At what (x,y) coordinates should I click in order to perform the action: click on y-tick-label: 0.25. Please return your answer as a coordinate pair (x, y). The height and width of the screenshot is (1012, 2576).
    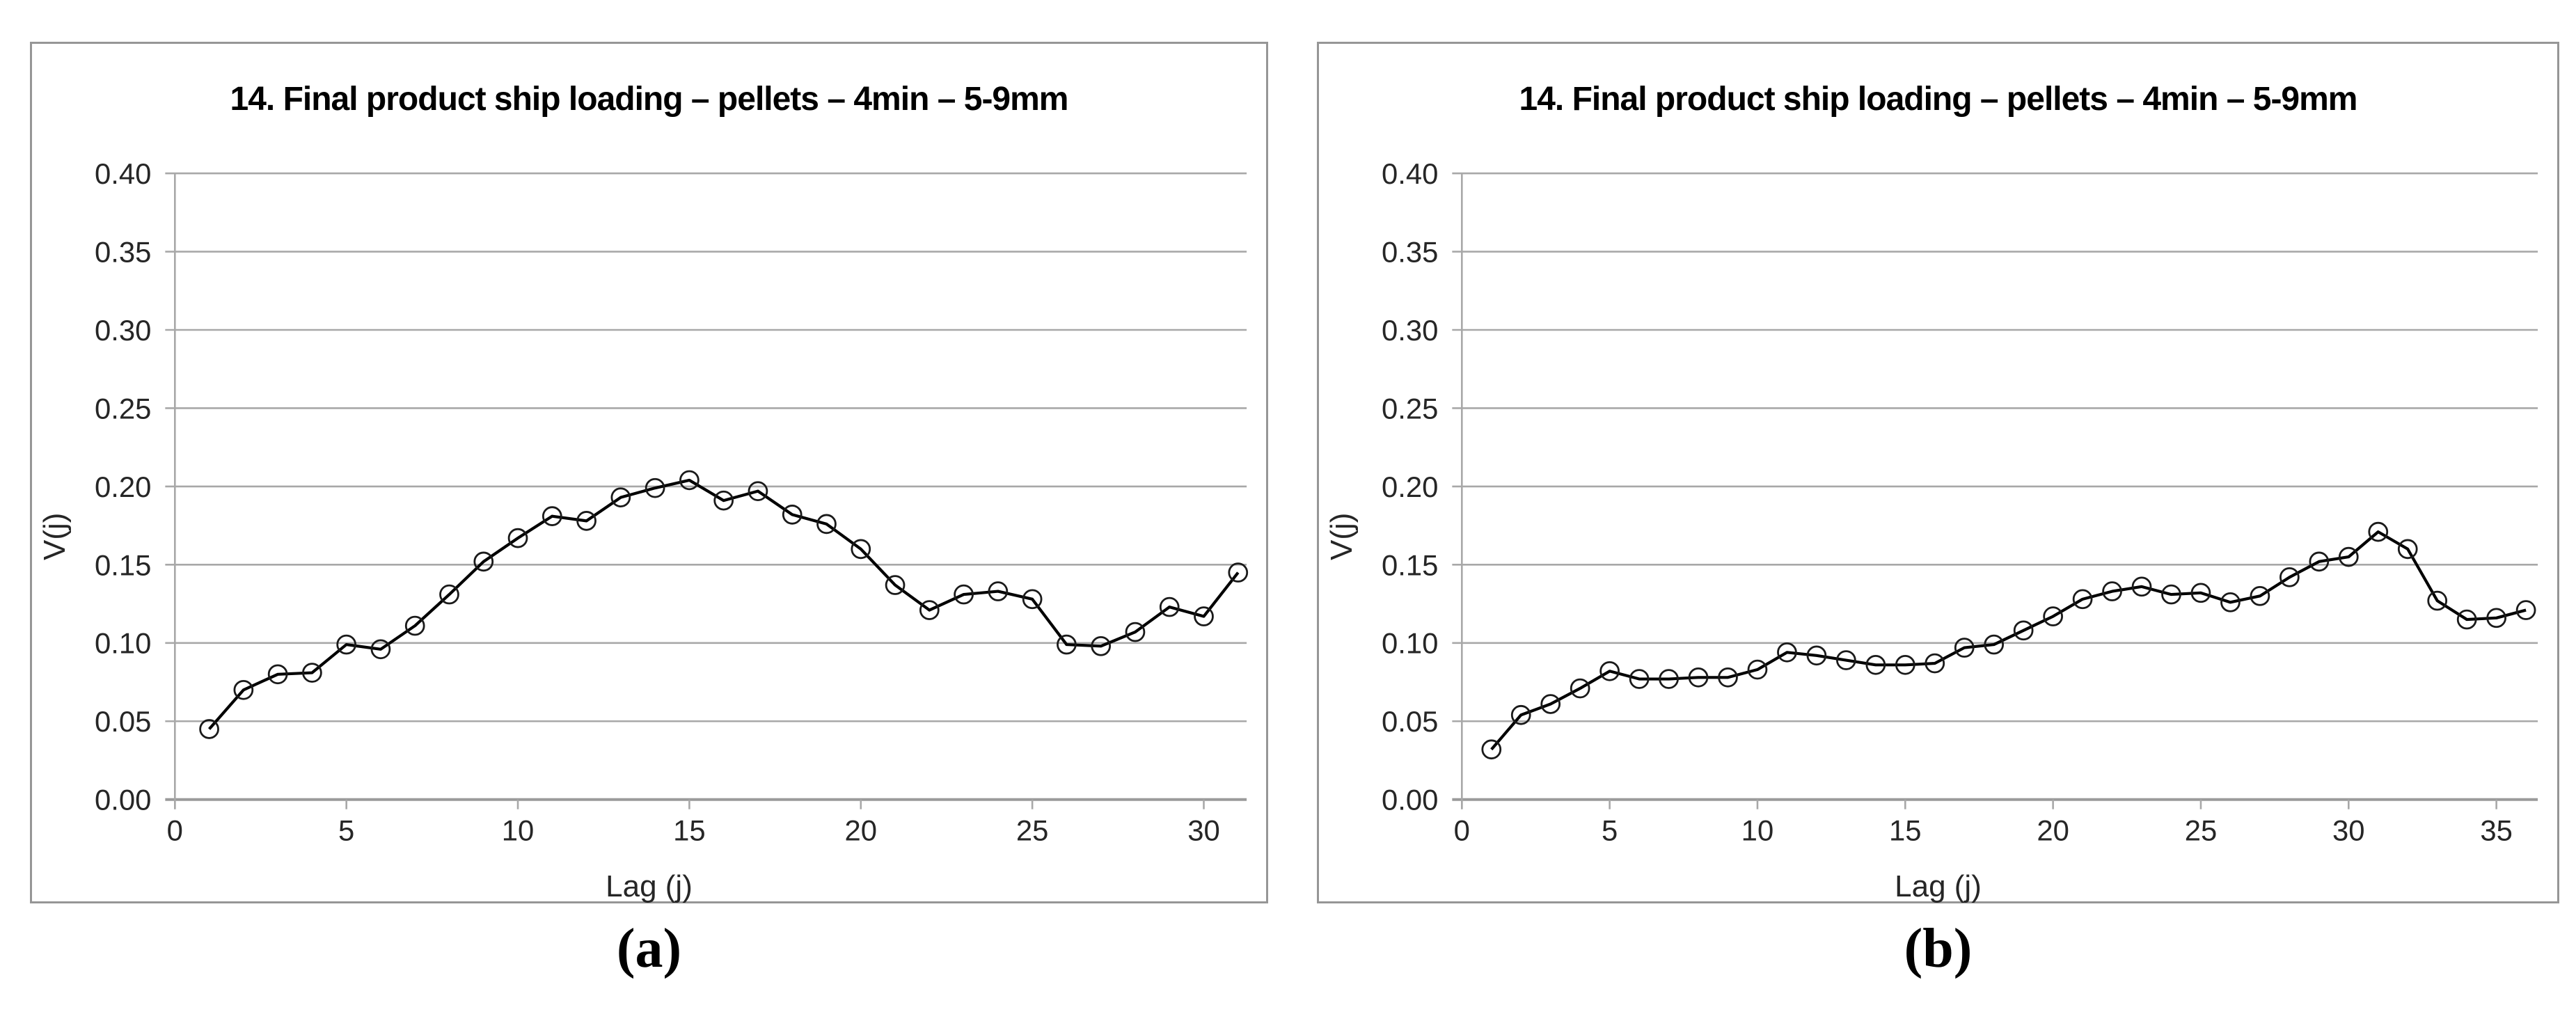
    Looking at the image, I should click on (1410, 408).